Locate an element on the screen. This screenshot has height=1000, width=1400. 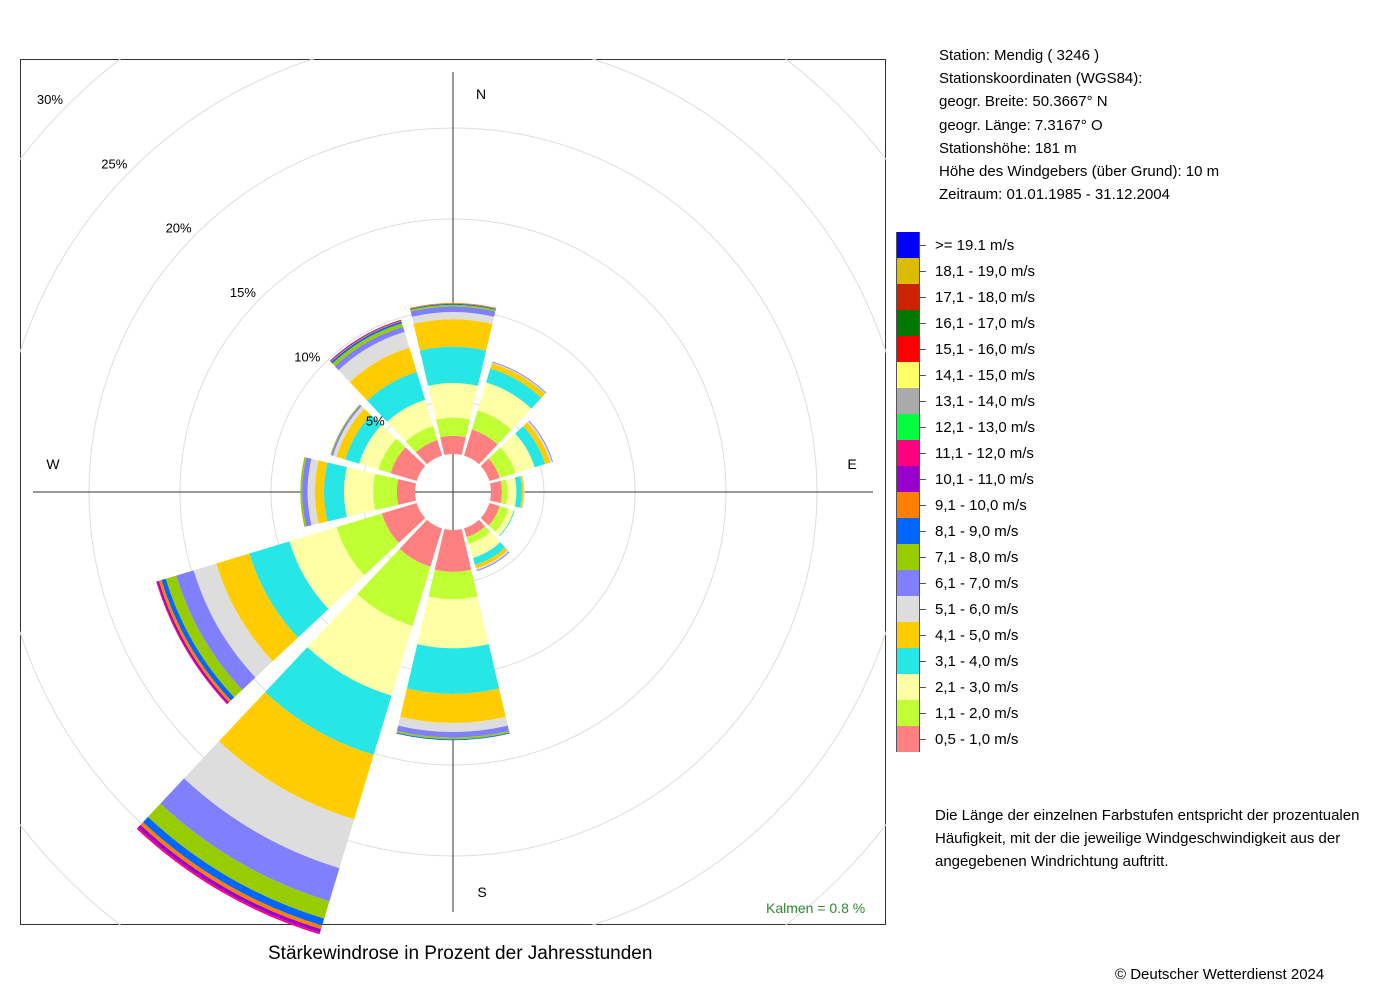
legend-item: 10,1 - 11,0 m/s is located at coordinates (996, 479).